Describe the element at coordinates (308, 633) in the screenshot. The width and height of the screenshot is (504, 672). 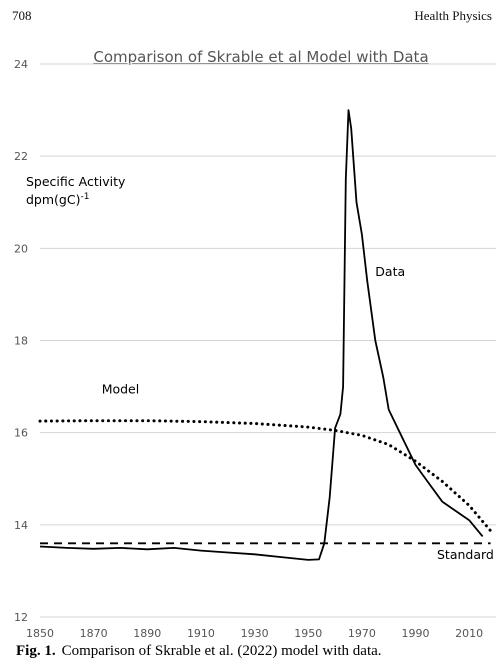
I see `x-tick-label-1950: 1950` at that location.